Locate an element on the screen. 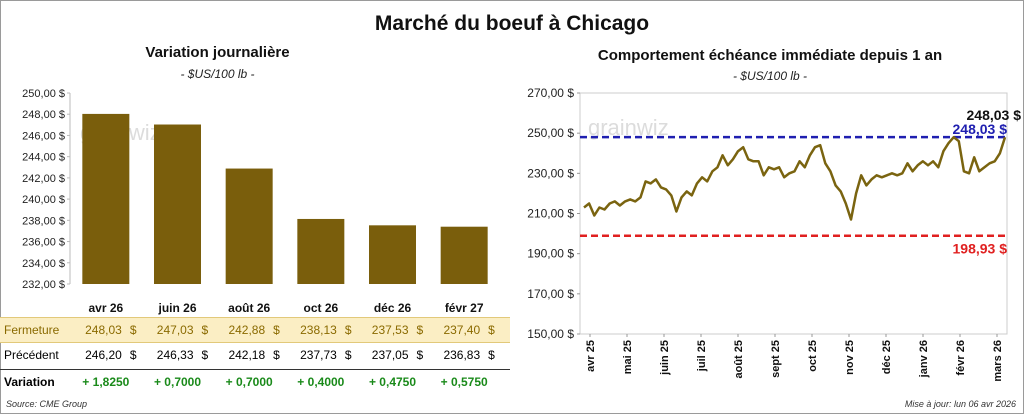 The height and width of the screenshot is (414, 1024). bar-category-label: oct 26 is located at coordinates (320, 308).